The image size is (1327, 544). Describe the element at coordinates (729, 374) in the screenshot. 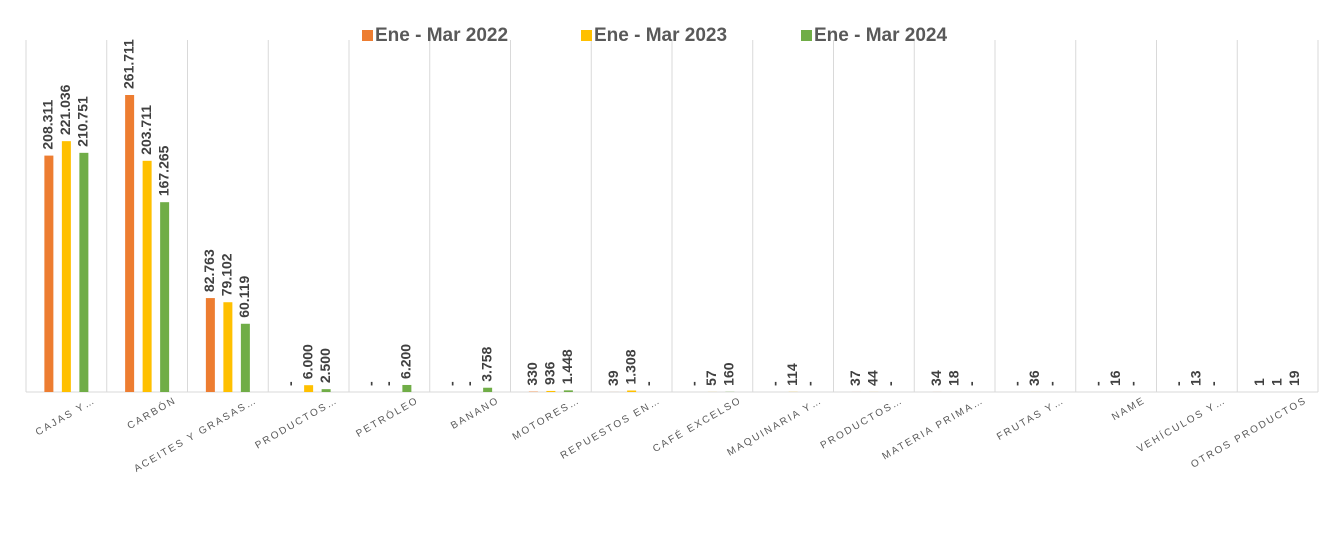

I see `value-label: 160` at that location.